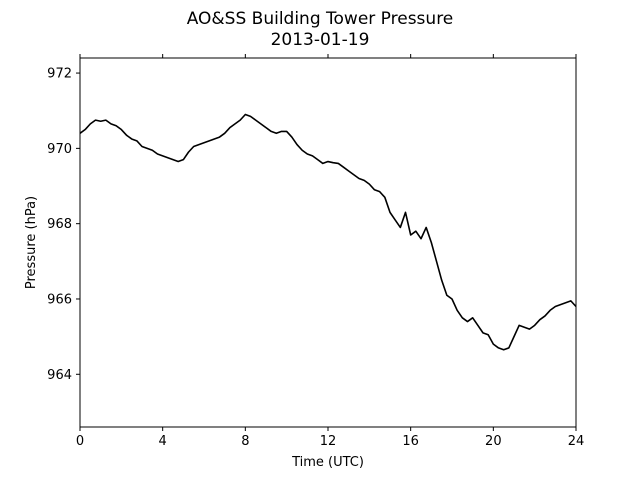  Describe the element at coordinates (59, 74) in the screenshot. I see `y-tick-label: 972` at that location.